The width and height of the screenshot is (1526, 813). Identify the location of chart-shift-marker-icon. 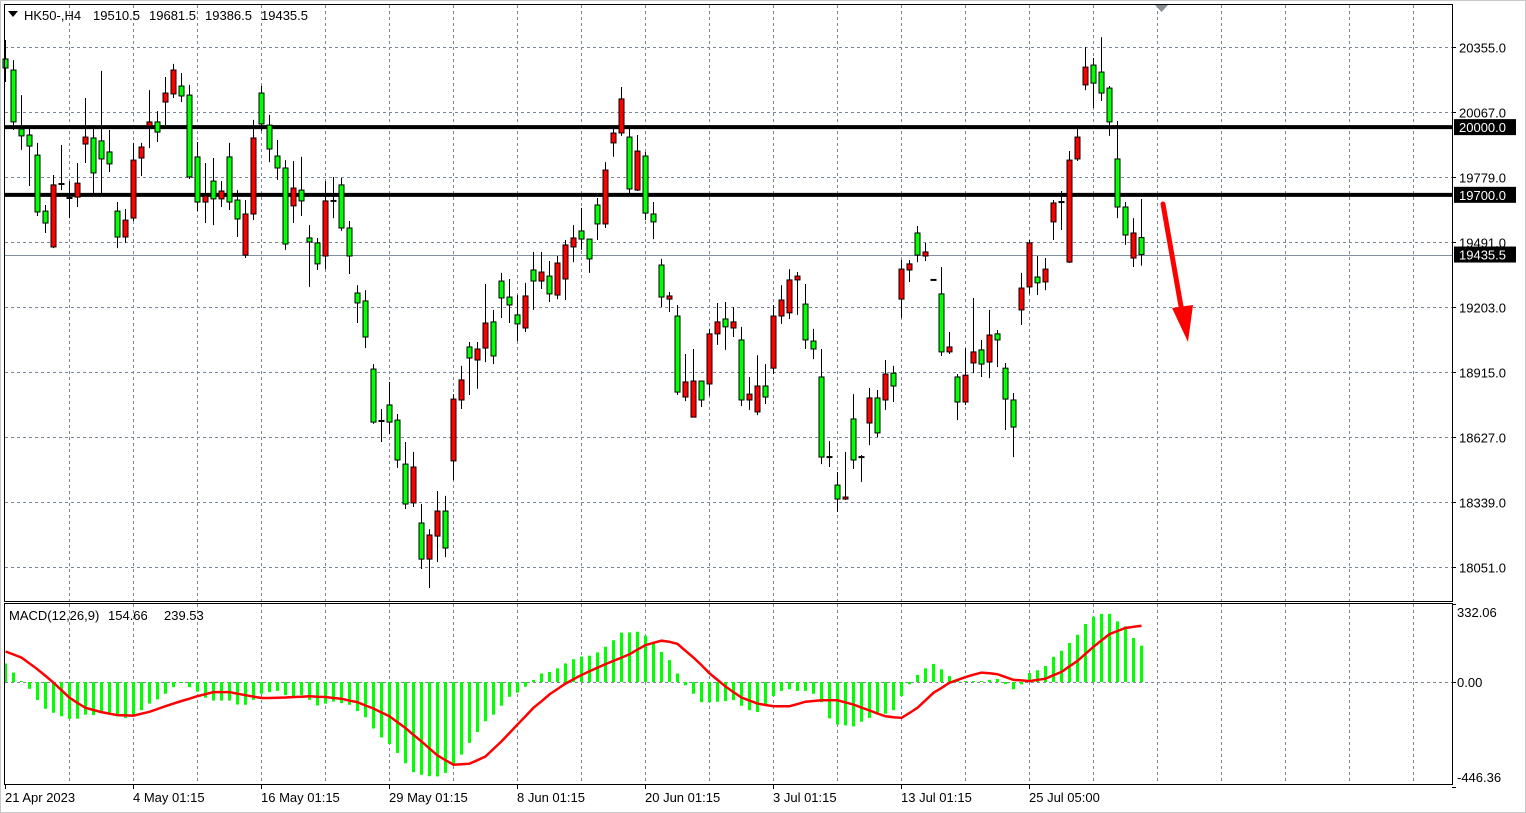
(1161, 8).